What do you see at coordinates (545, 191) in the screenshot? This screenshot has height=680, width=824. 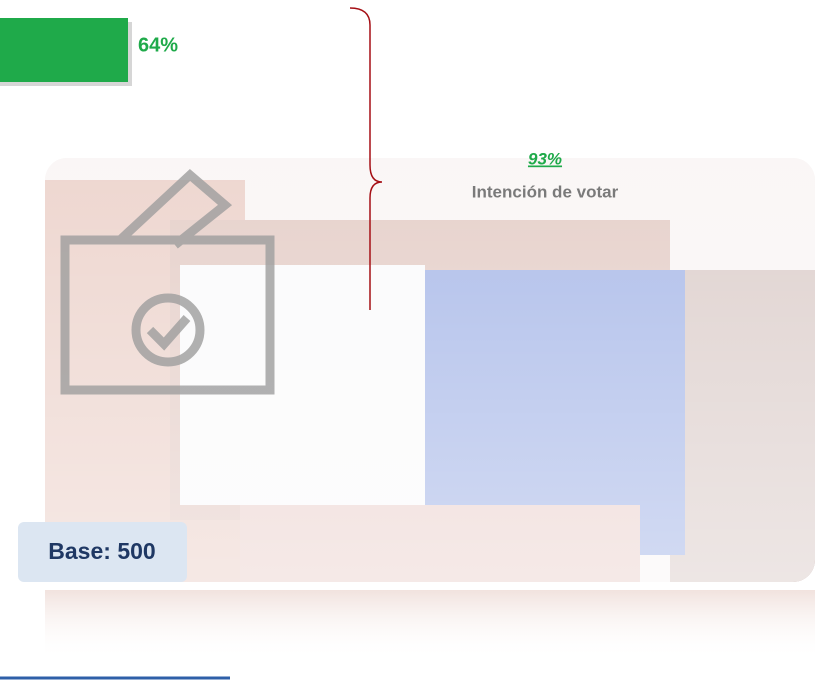 I see `total-text: Intención de votar` at bounding box center [545, 191].